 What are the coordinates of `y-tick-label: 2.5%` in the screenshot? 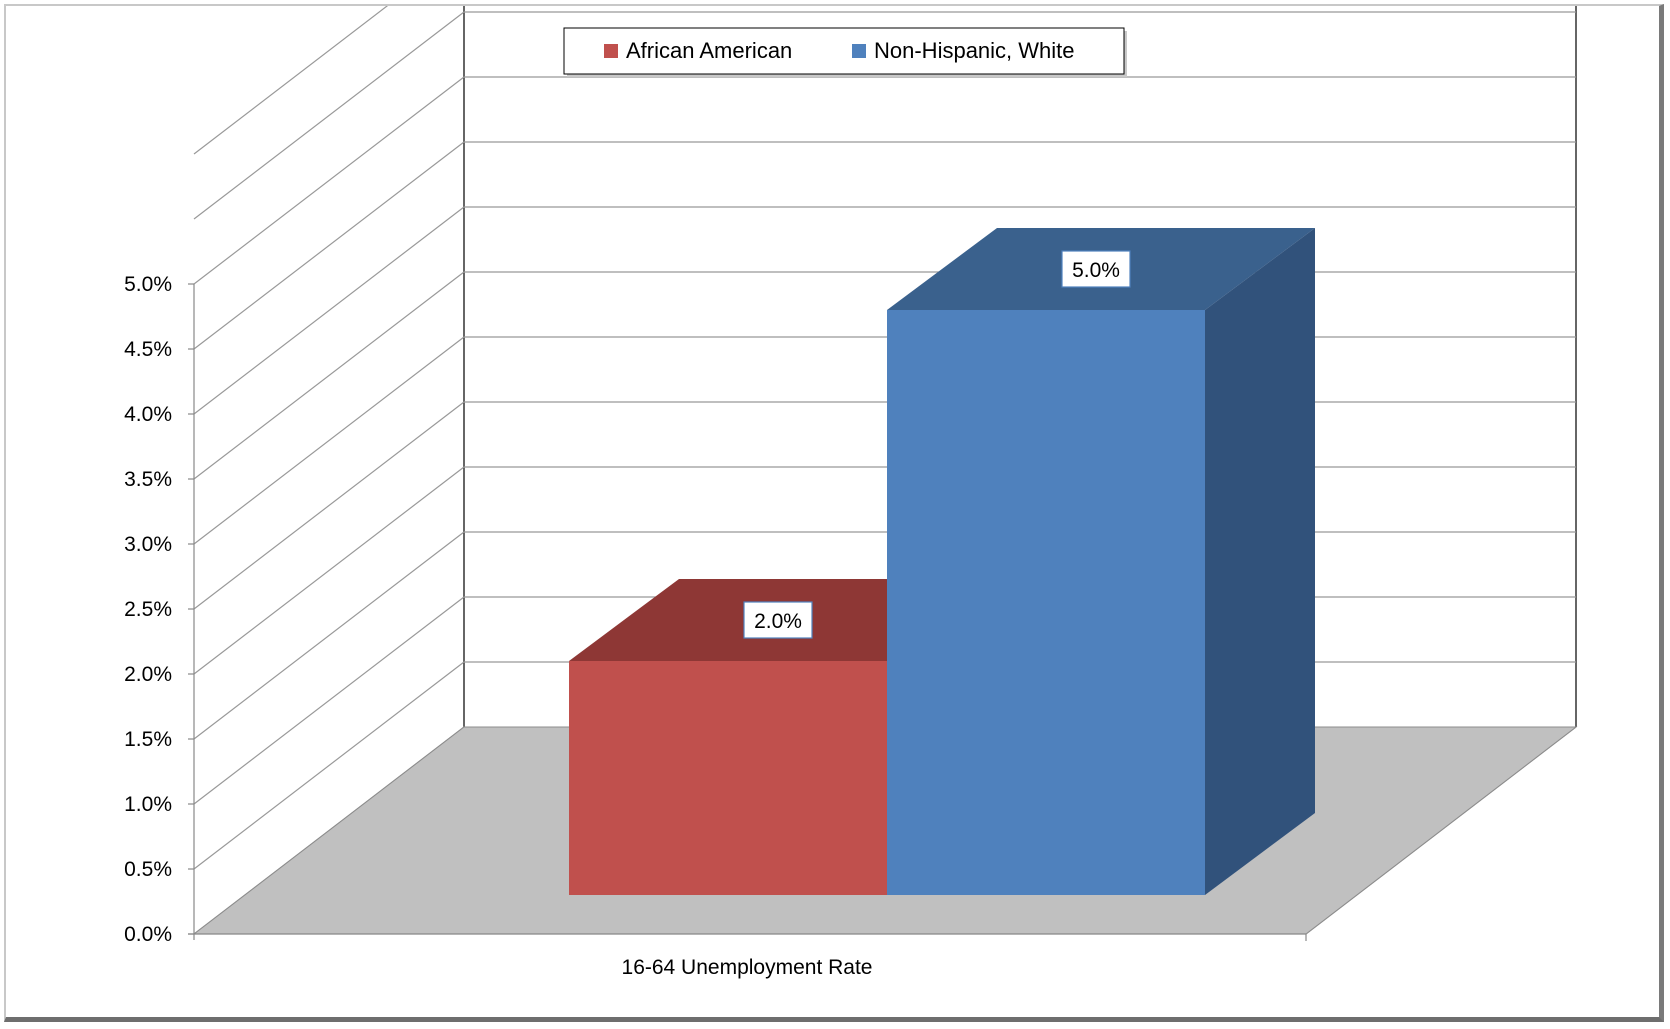 It's located at (148, 609).